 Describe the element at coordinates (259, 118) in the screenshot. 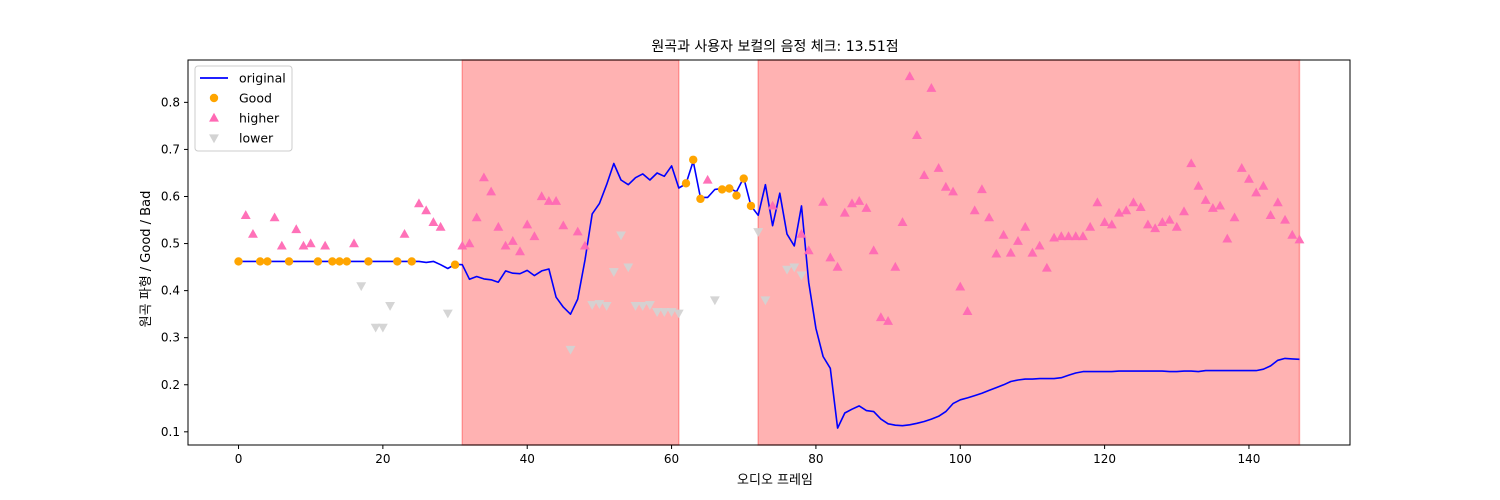

I see `legend-label-higher: higher` at that location.